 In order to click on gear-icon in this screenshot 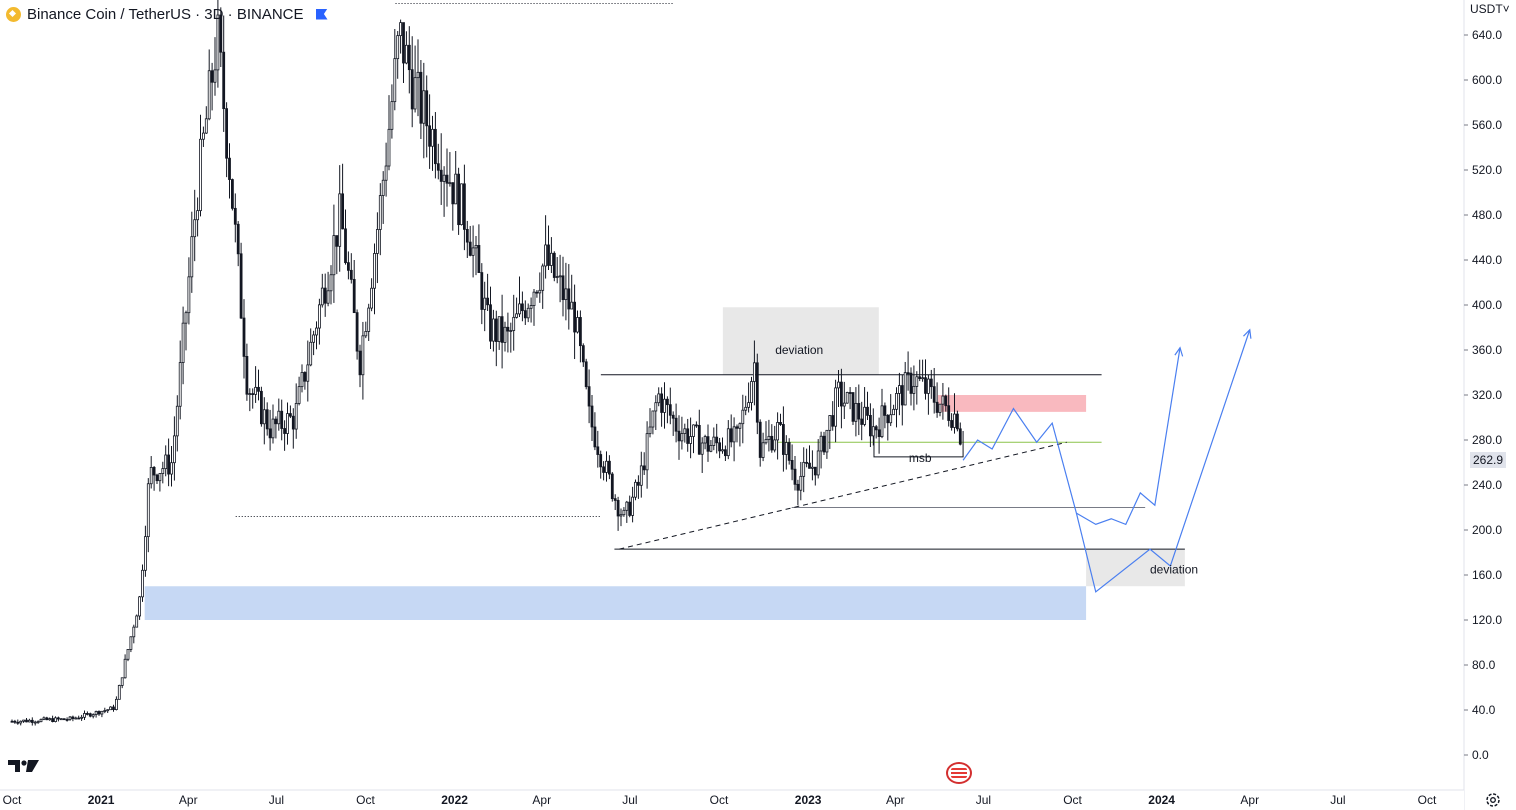, I will do `click(1493, 800)`.